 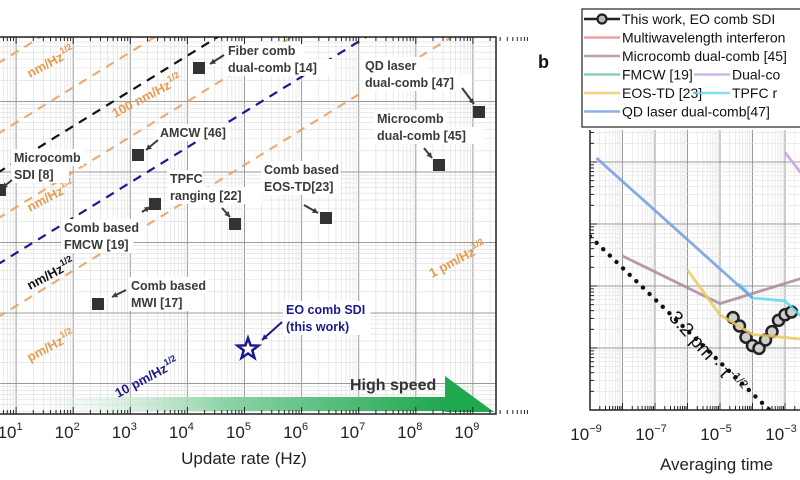 What do you see at coordinates (248, 347) in the screenshot?
I see `data-point-star` at bounding box center [248, 347].